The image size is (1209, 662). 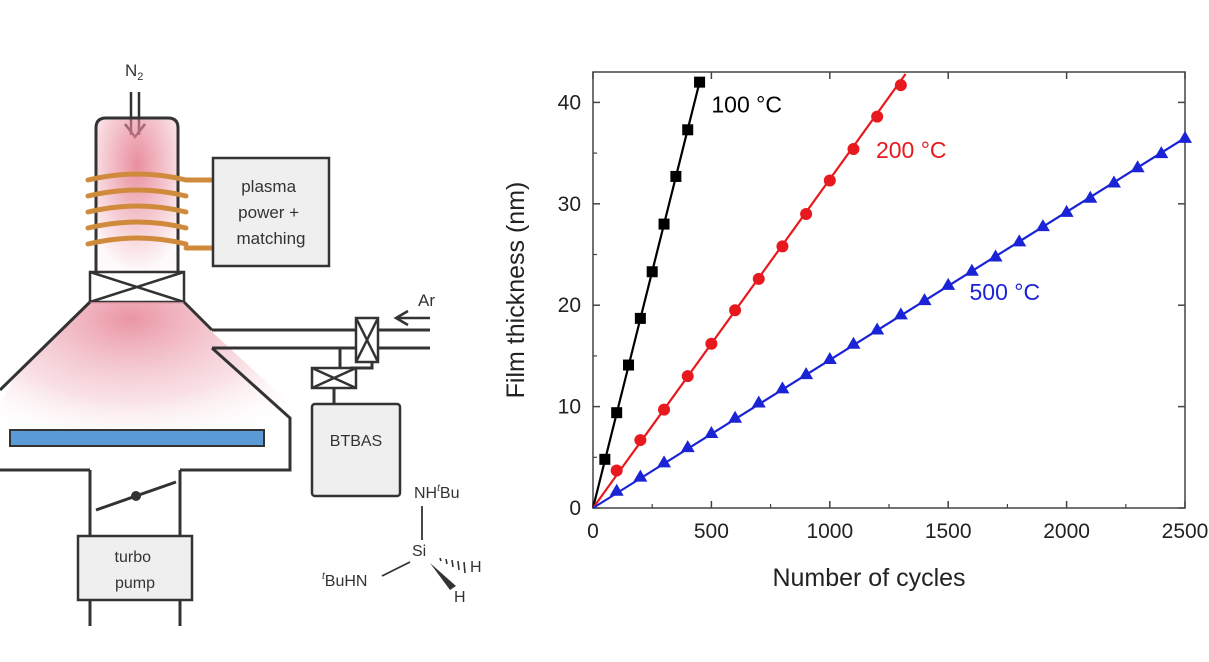 What do you see at coordinates (419, 551) in the screenshot?
I see `molecule-center-atom: Si` at bounding box center [419, 551].